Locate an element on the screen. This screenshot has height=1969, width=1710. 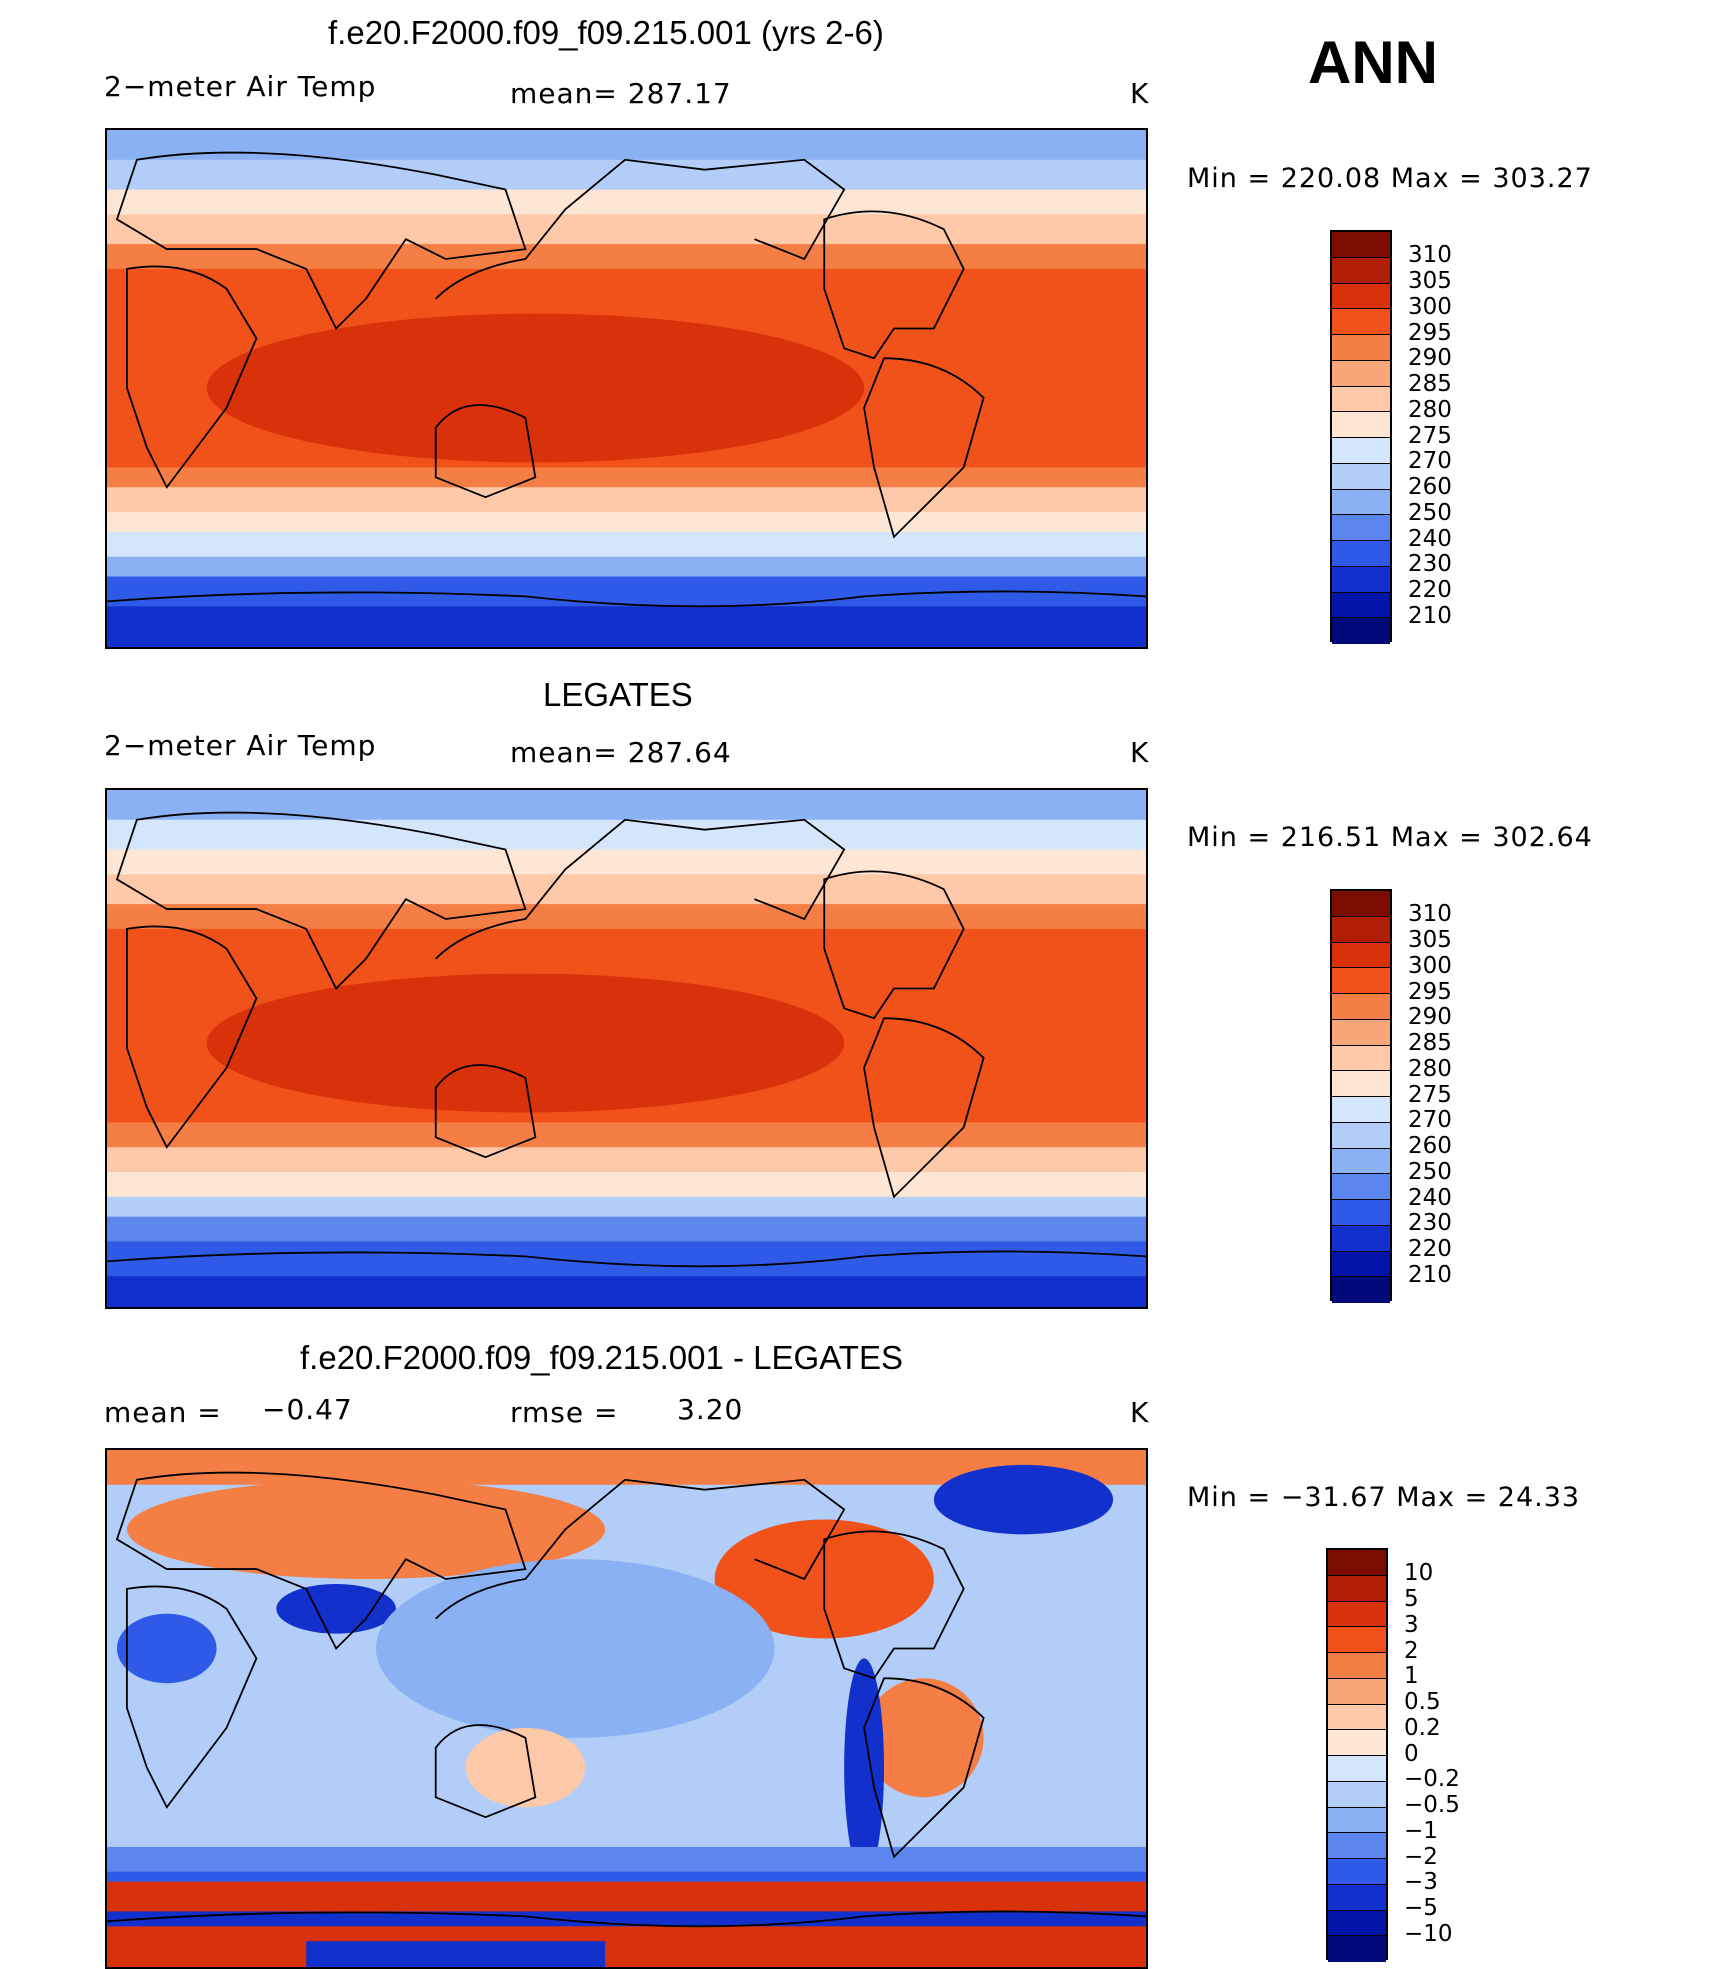
colorbar-tick-label: 280 is located at coordinates (1430, 409).